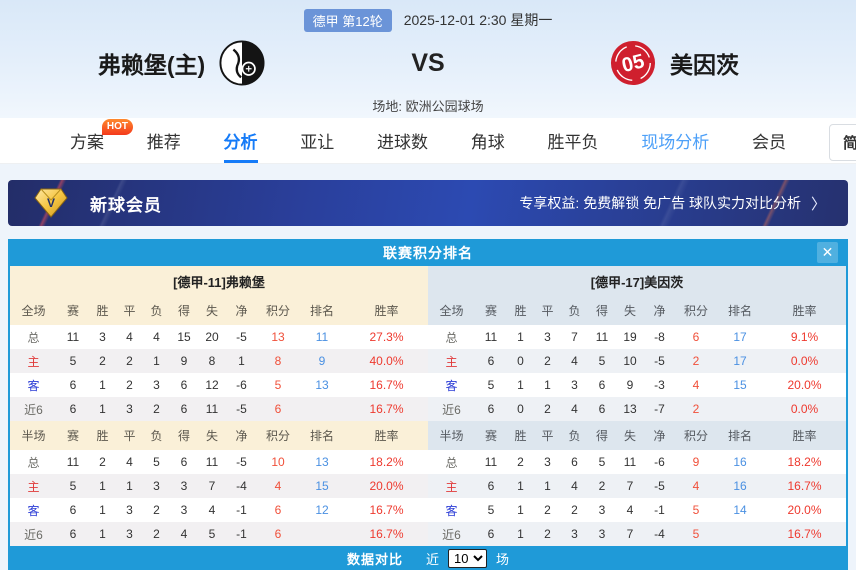  I want to click on team-table-title: [德甲-17]美因茨, so click(637, 281).